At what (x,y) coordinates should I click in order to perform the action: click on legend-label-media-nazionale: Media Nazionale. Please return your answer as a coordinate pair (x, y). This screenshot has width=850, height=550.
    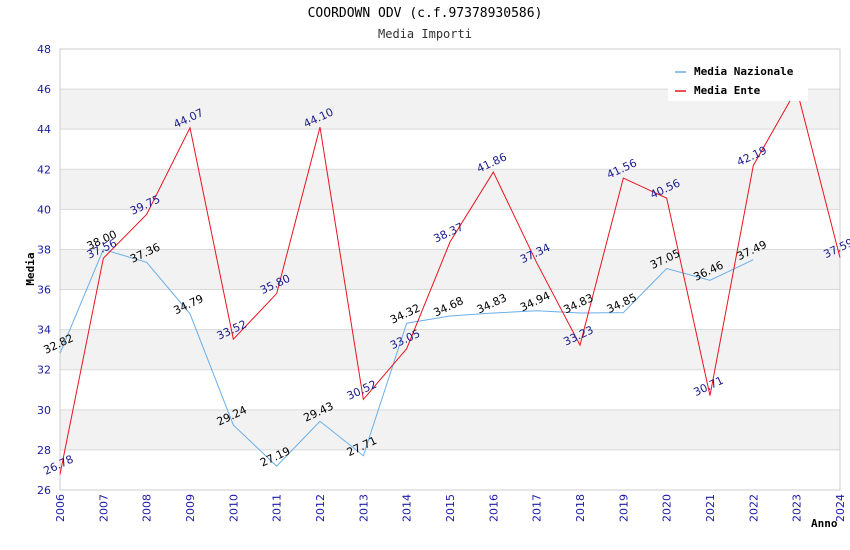
    Looking at the image, I should click on (744, 71).